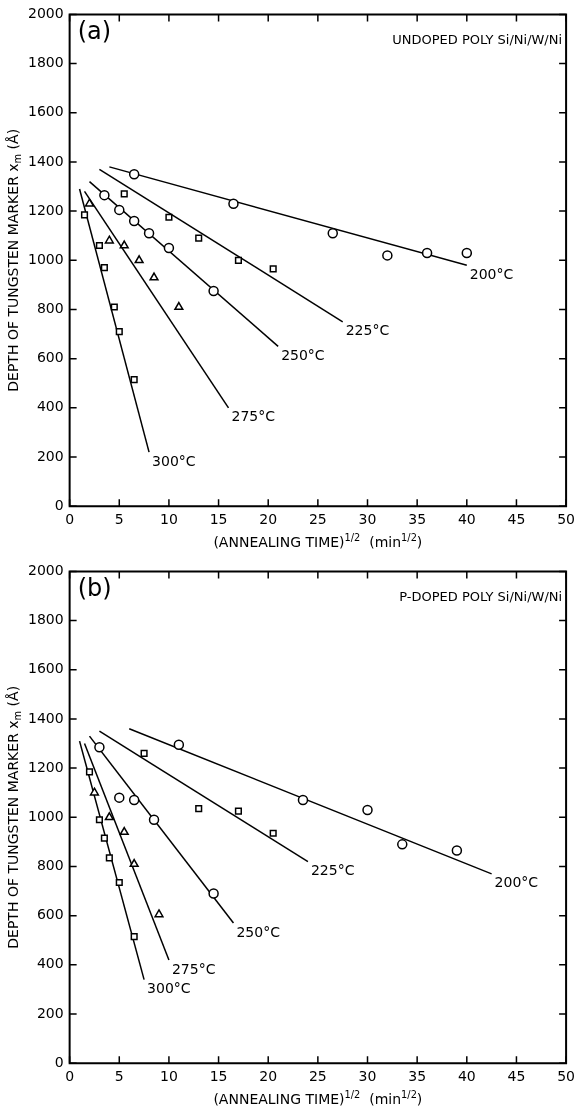 The height and width of the screenshot is (1114, 581). What do you see at coordinates (94, 30) in the screenshot?
I see `chart-title: (a)` at bounding box center [94, 30].